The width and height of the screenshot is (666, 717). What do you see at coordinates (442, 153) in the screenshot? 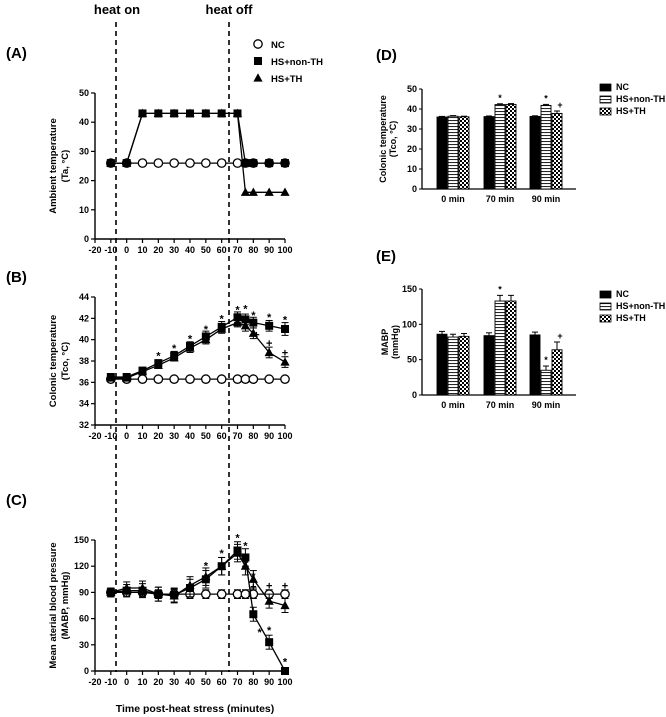
I see `bar-nc-0-min` at bounding box center [442, 153].